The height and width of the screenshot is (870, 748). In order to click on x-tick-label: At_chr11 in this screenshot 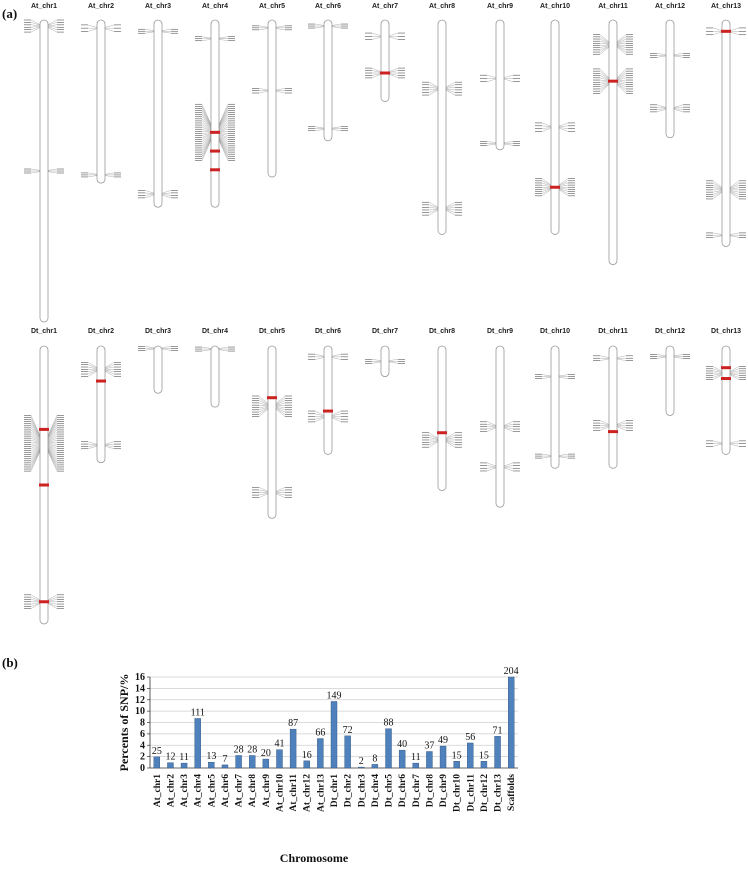, I will do `click(294, 793)`.